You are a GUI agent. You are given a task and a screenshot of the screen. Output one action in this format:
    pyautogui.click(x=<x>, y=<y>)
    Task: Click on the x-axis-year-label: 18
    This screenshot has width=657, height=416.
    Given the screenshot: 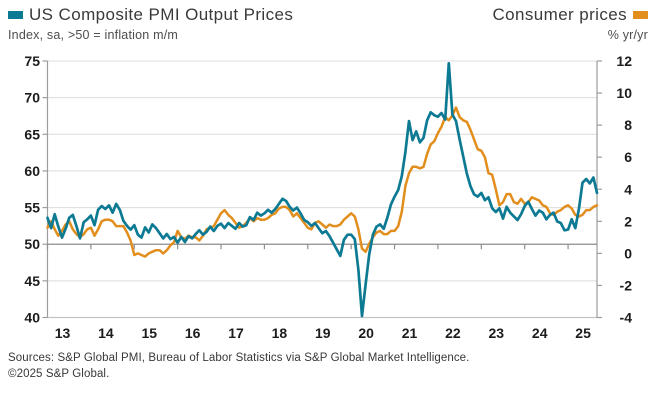 What is the action you would take?
    pyautogui.click(x=280, y=333)
    